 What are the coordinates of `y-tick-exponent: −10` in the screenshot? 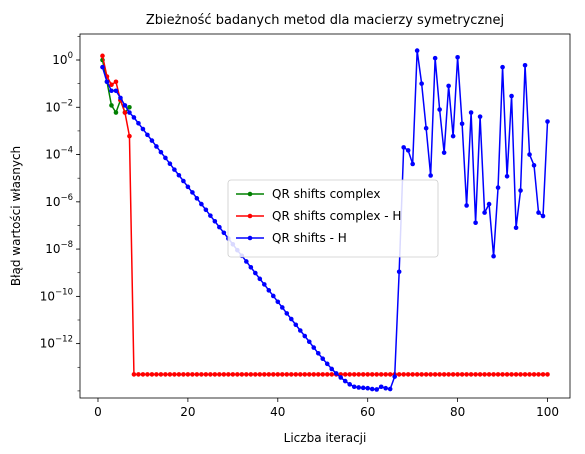 It's located at (64, 292).